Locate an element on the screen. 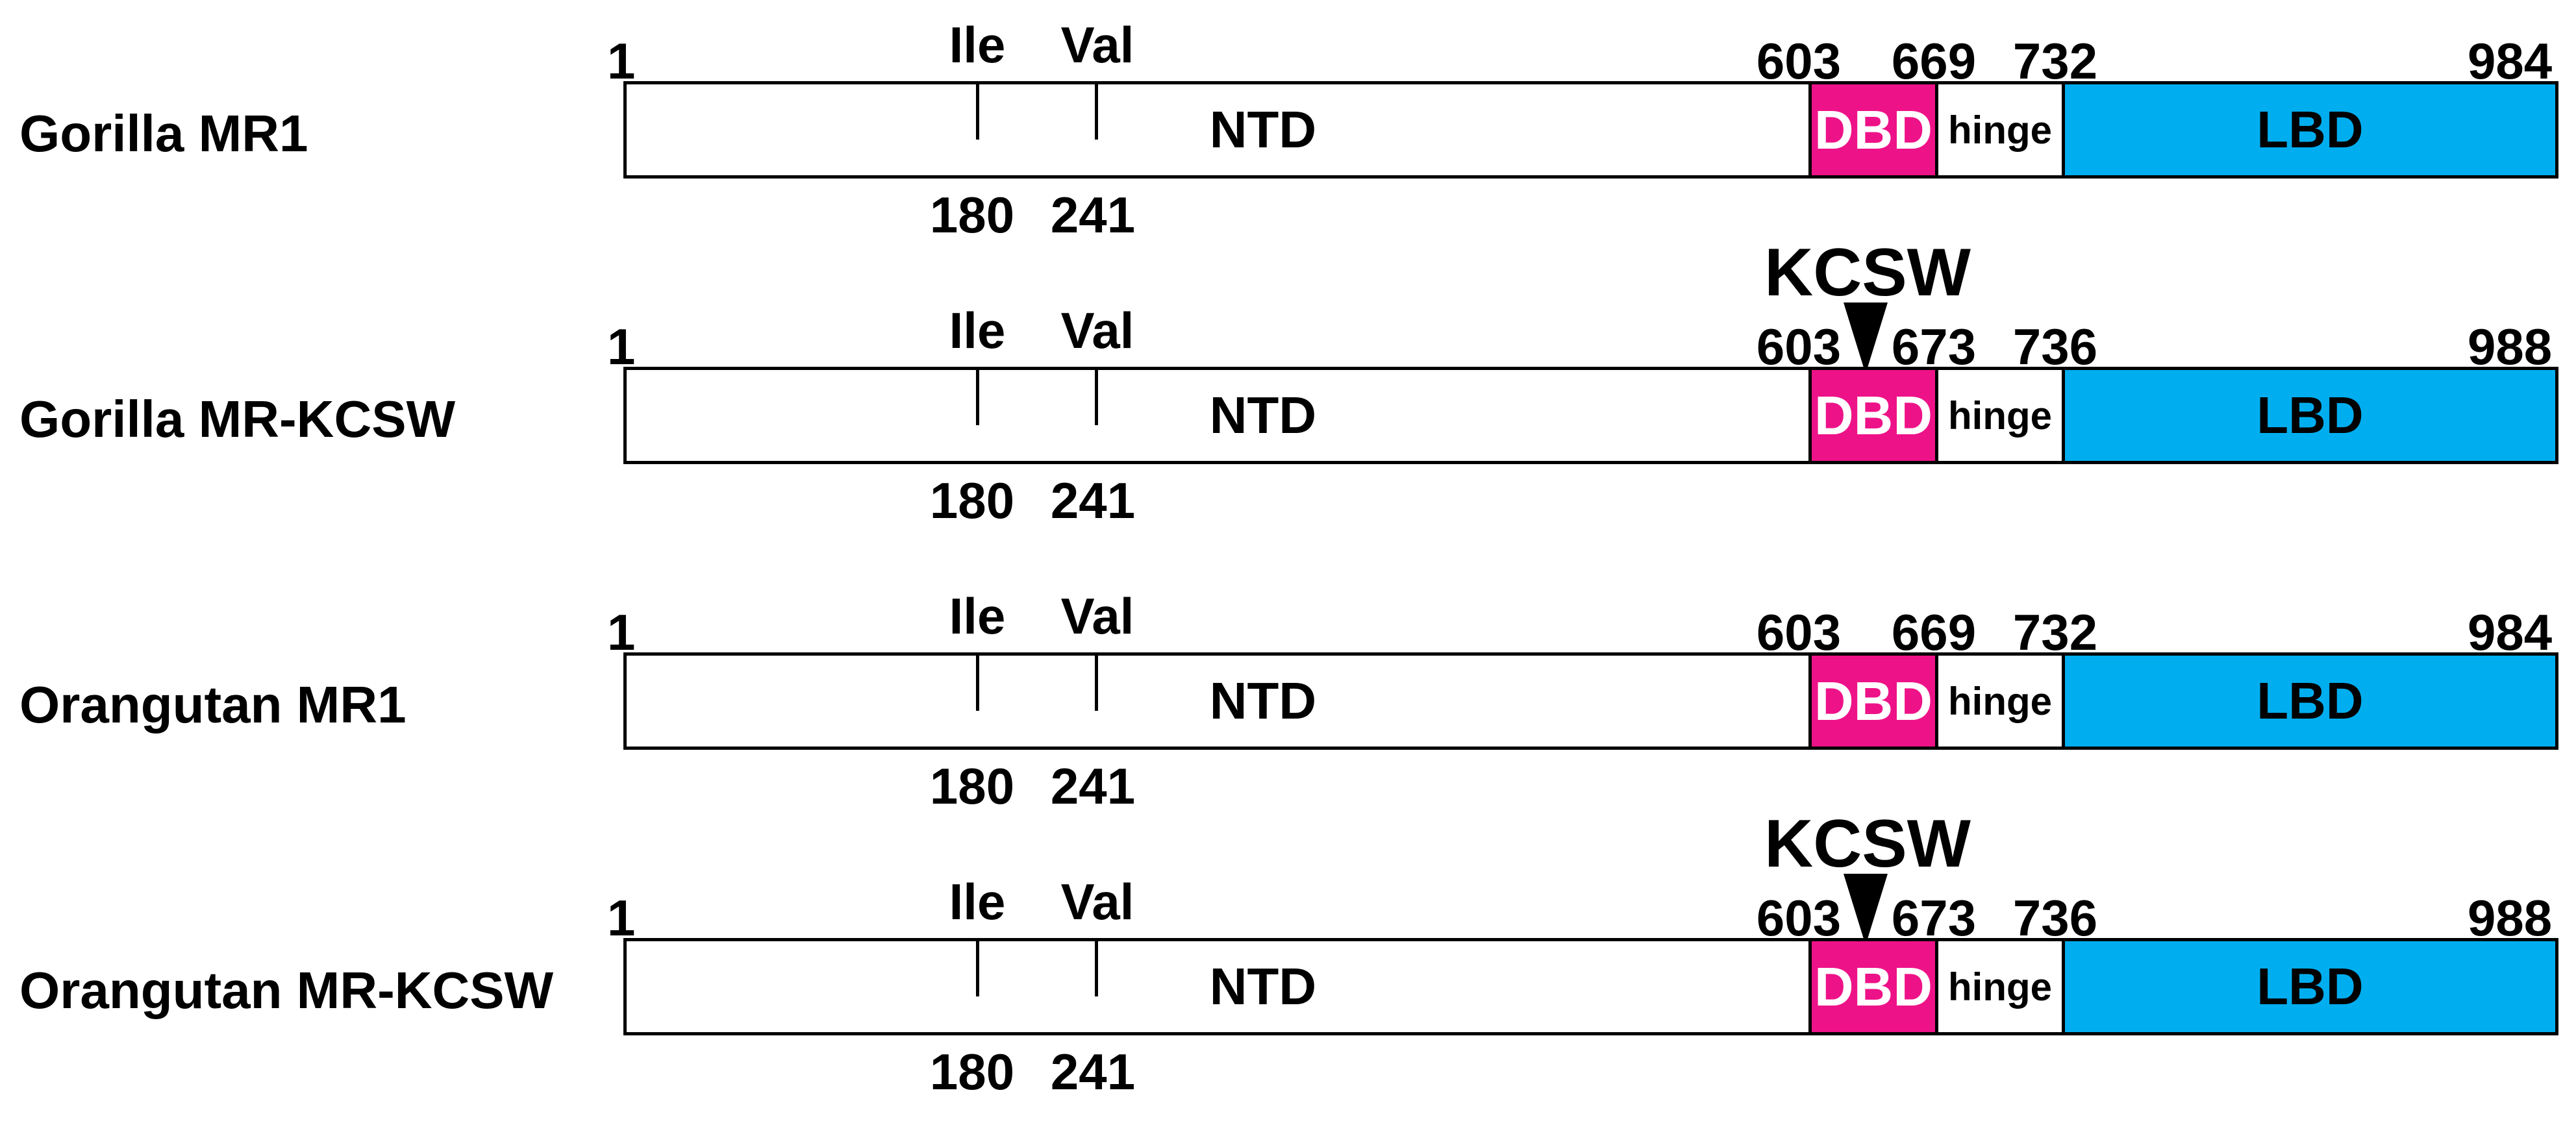 This screenshot has width=2576, height=1136. row-label: Gorilla MR1 is located at coordinates (163, 133).